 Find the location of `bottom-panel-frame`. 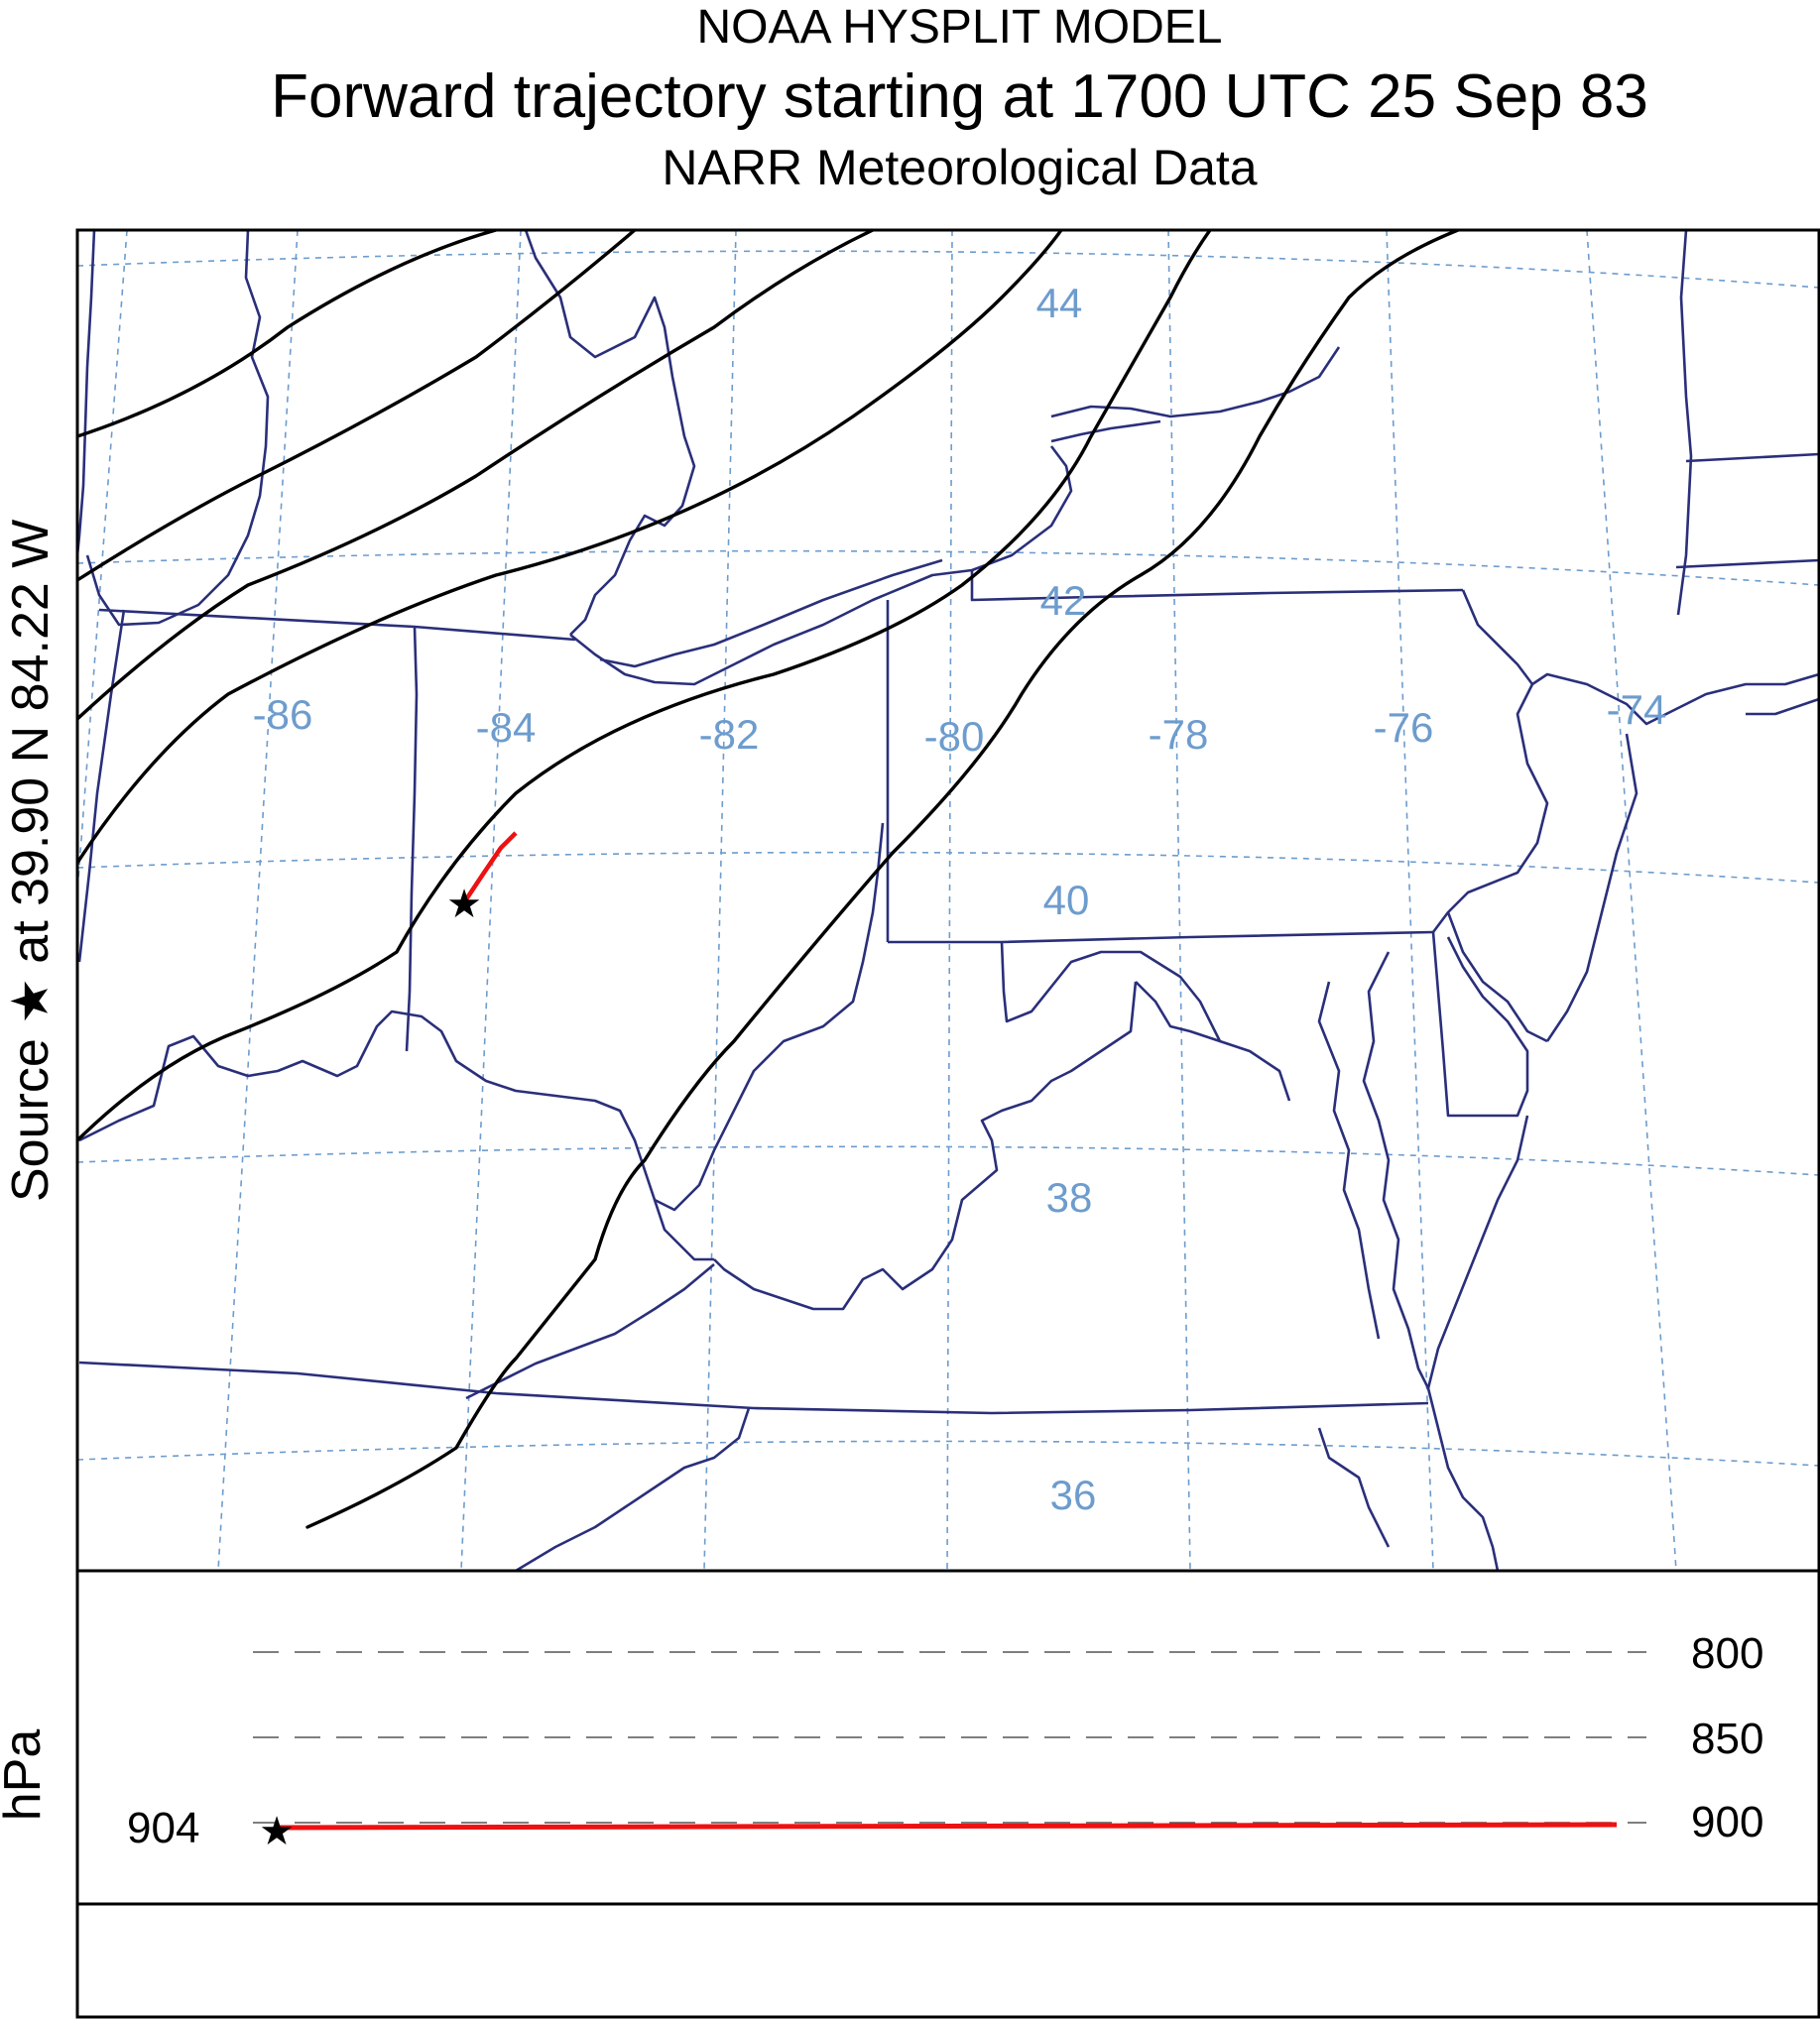

bottom-panel-frame is located at coordinates (947, 1960).